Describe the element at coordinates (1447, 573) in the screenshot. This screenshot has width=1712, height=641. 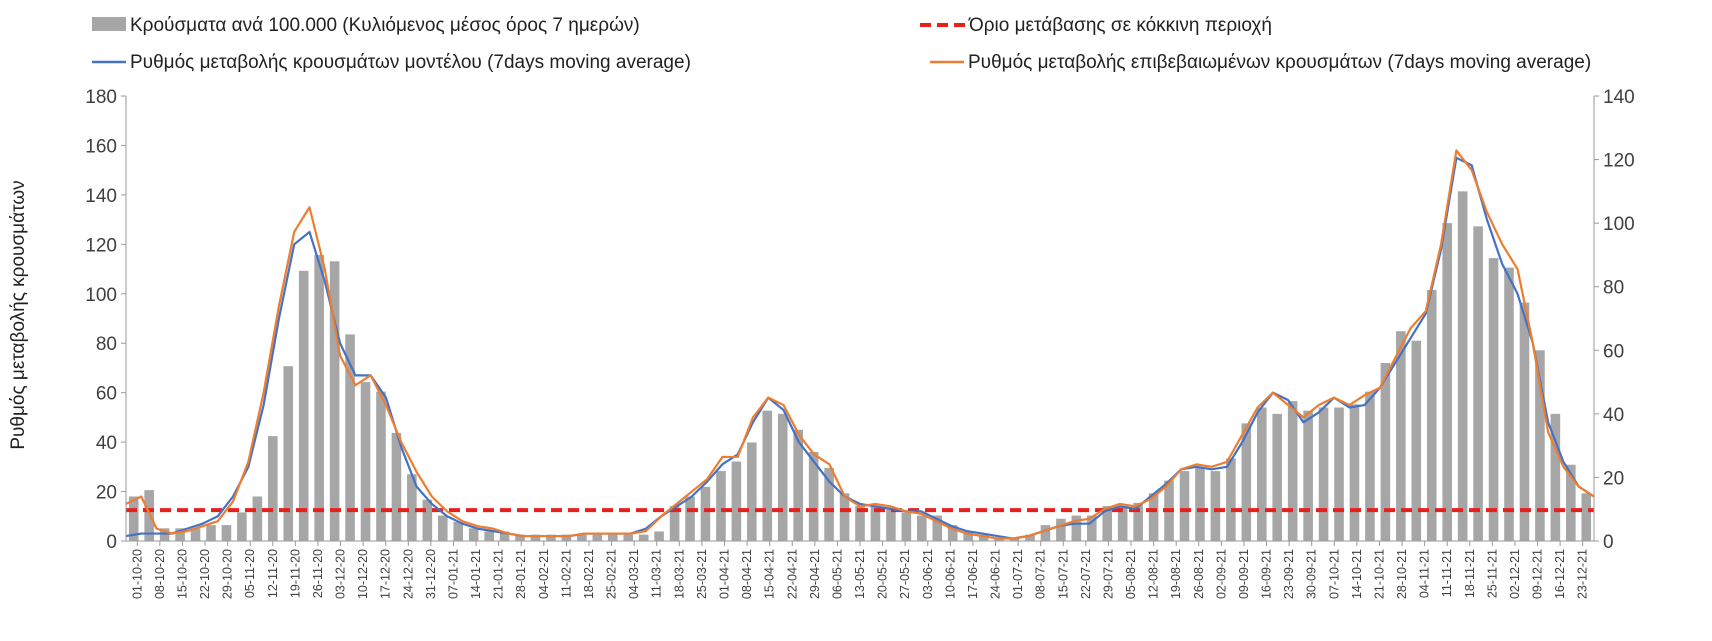
I see `x-tick-label-58: 11-11-21` at that location.